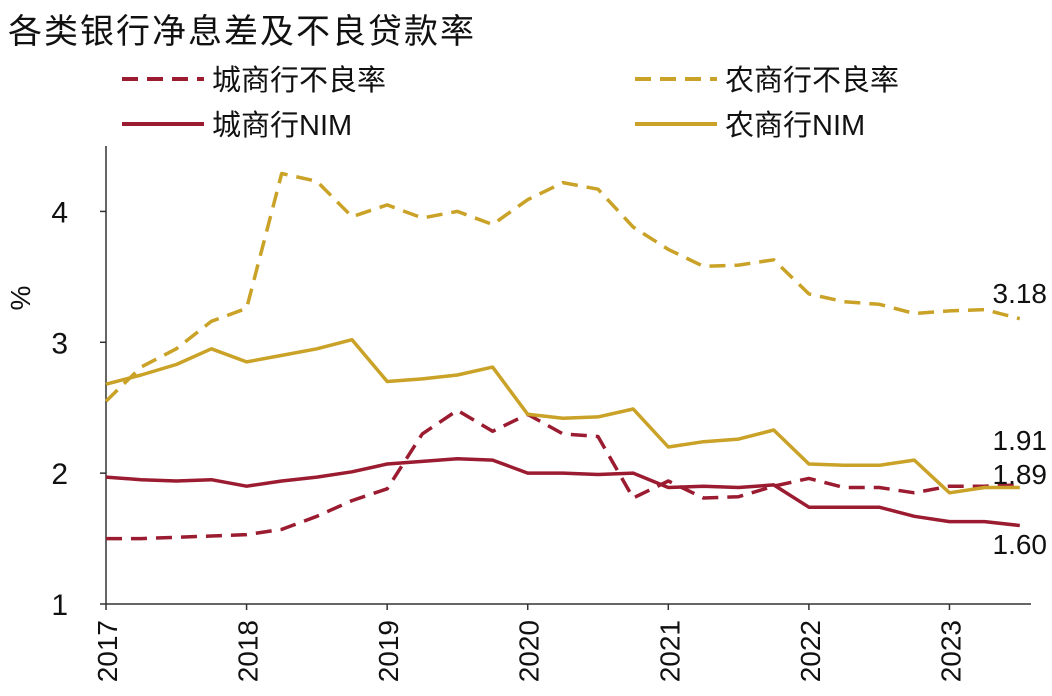 The height and width of the screenshot is (696, 1052). Describe the element at coordinates (1020, 419) in the screenshot. I see `end-labels: 1.91 3.18 1.60 1.89` at that location.